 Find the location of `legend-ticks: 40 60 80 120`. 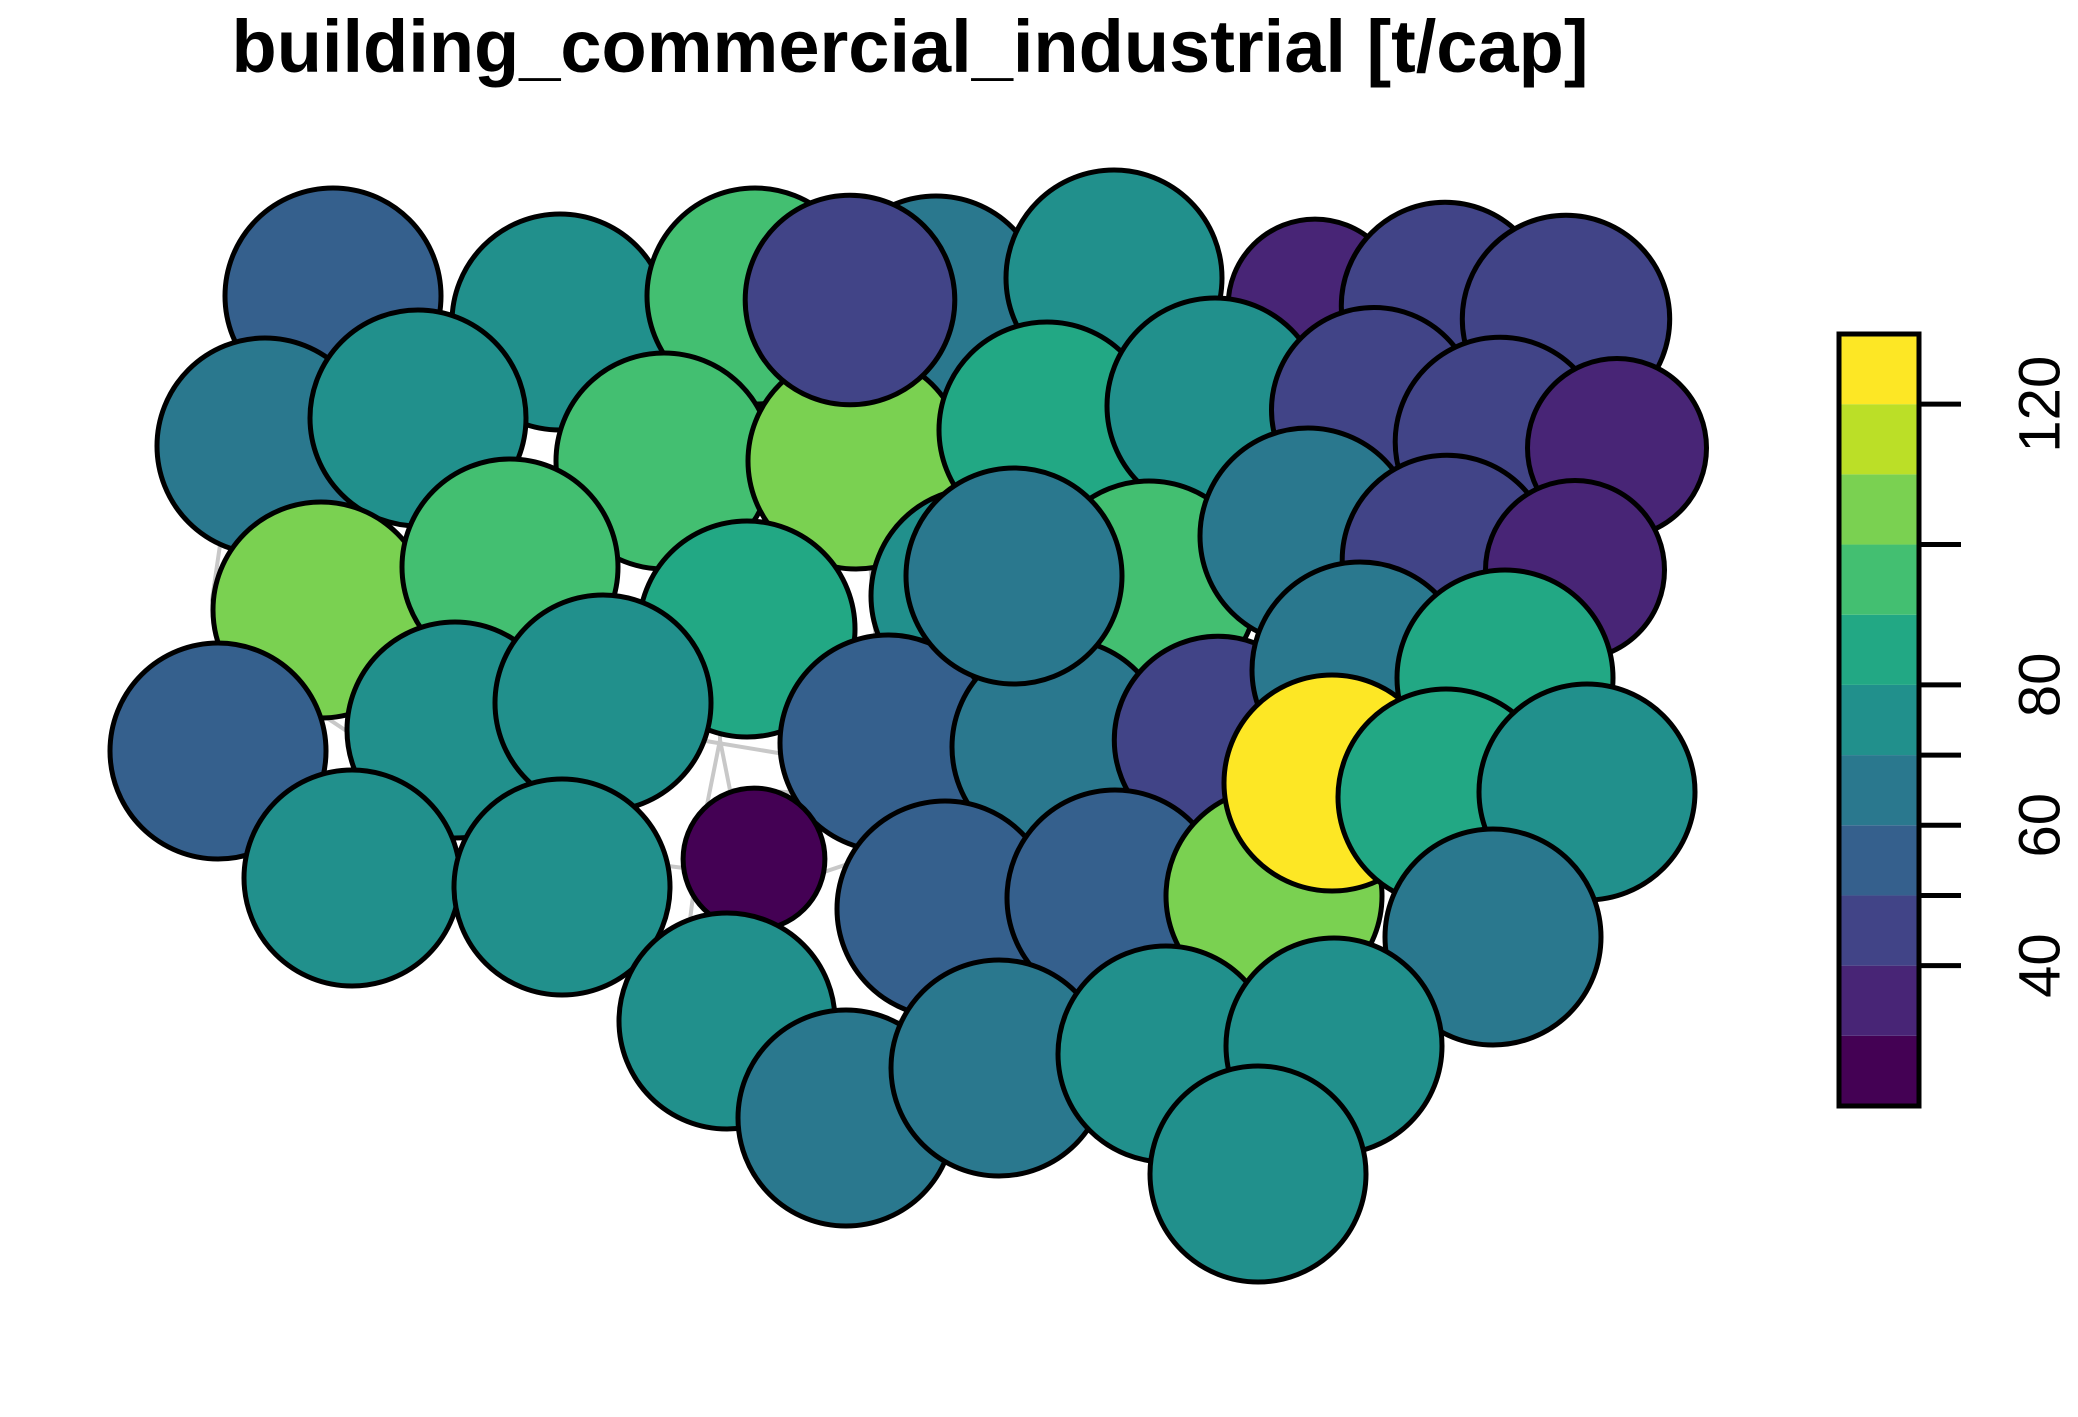

legend-ticks: 40 60 80 120 is located at coordinates (1996, 677).